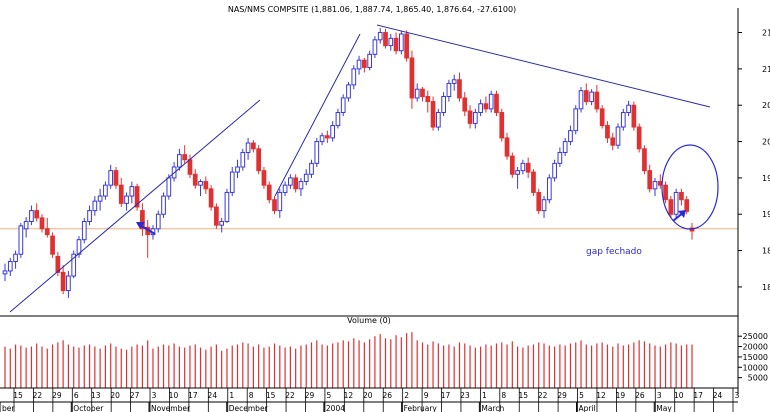 The width and height of the screenshot is (770, 412). I want to click on x-day-label: 1, so click(484, 395).